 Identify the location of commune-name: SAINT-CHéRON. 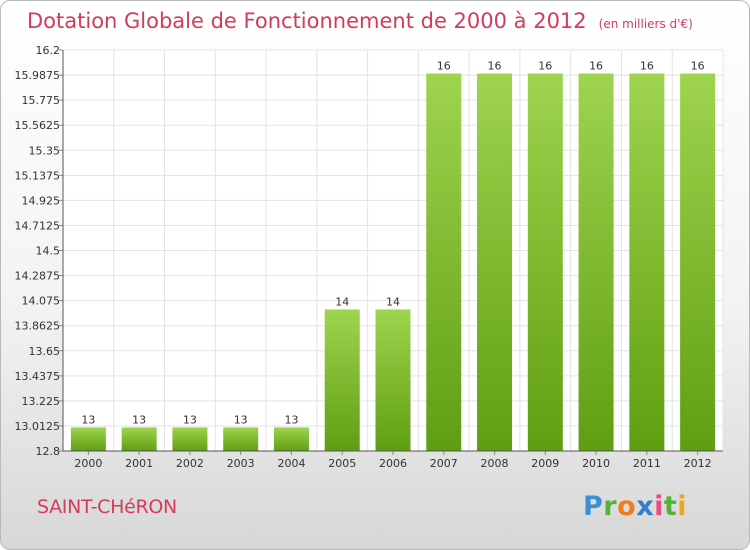
(107, 507).